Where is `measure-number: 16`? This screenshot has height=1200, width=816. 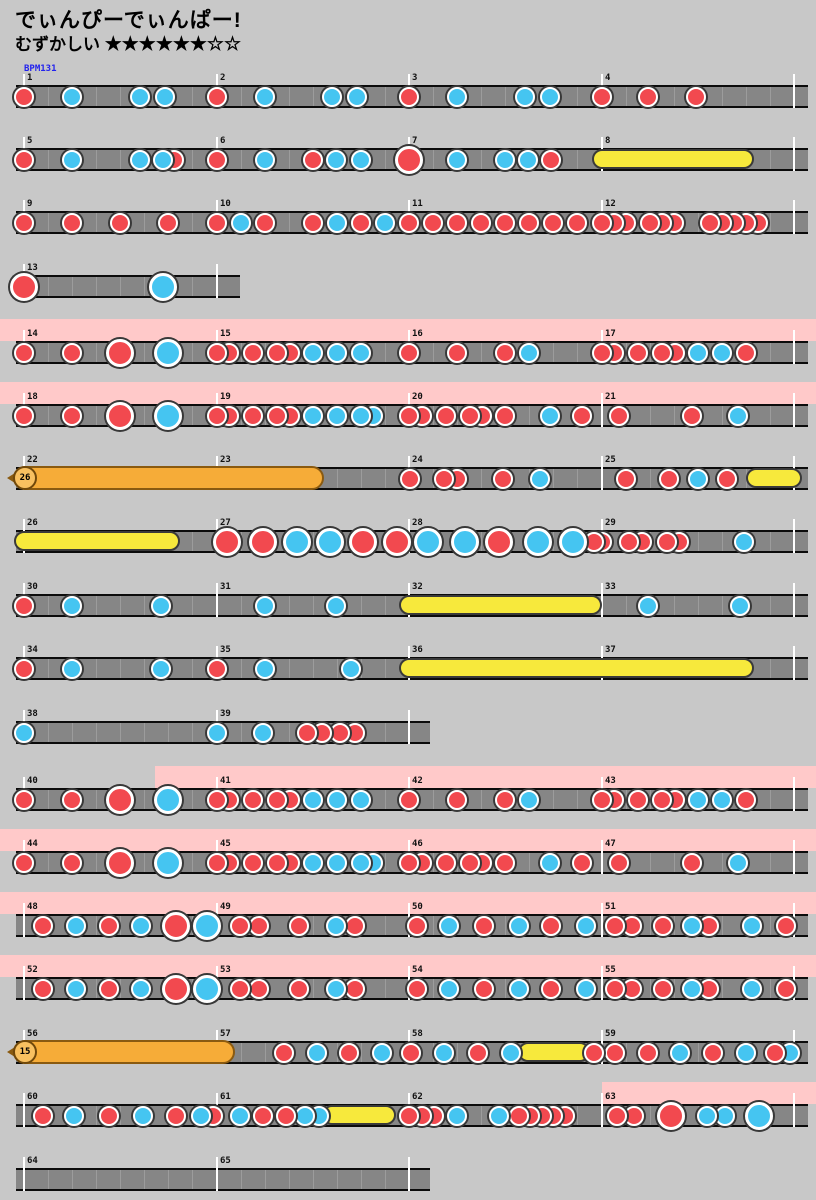
measure-number: 16 is located at coordinates (417, 334).